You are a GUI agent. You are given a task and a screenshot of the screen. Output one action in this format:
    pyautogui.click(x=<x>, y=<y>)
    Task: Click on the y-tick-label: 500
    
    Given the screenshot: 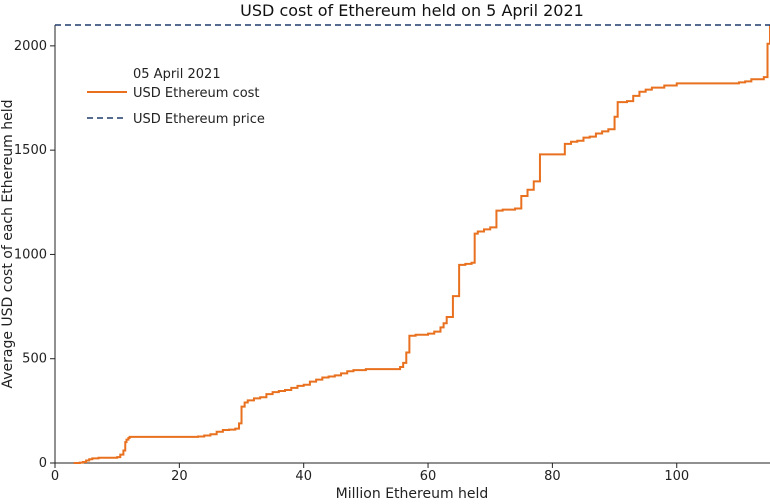 What is the action you would take?
    pyautogui.click(x=34, y=359)
    